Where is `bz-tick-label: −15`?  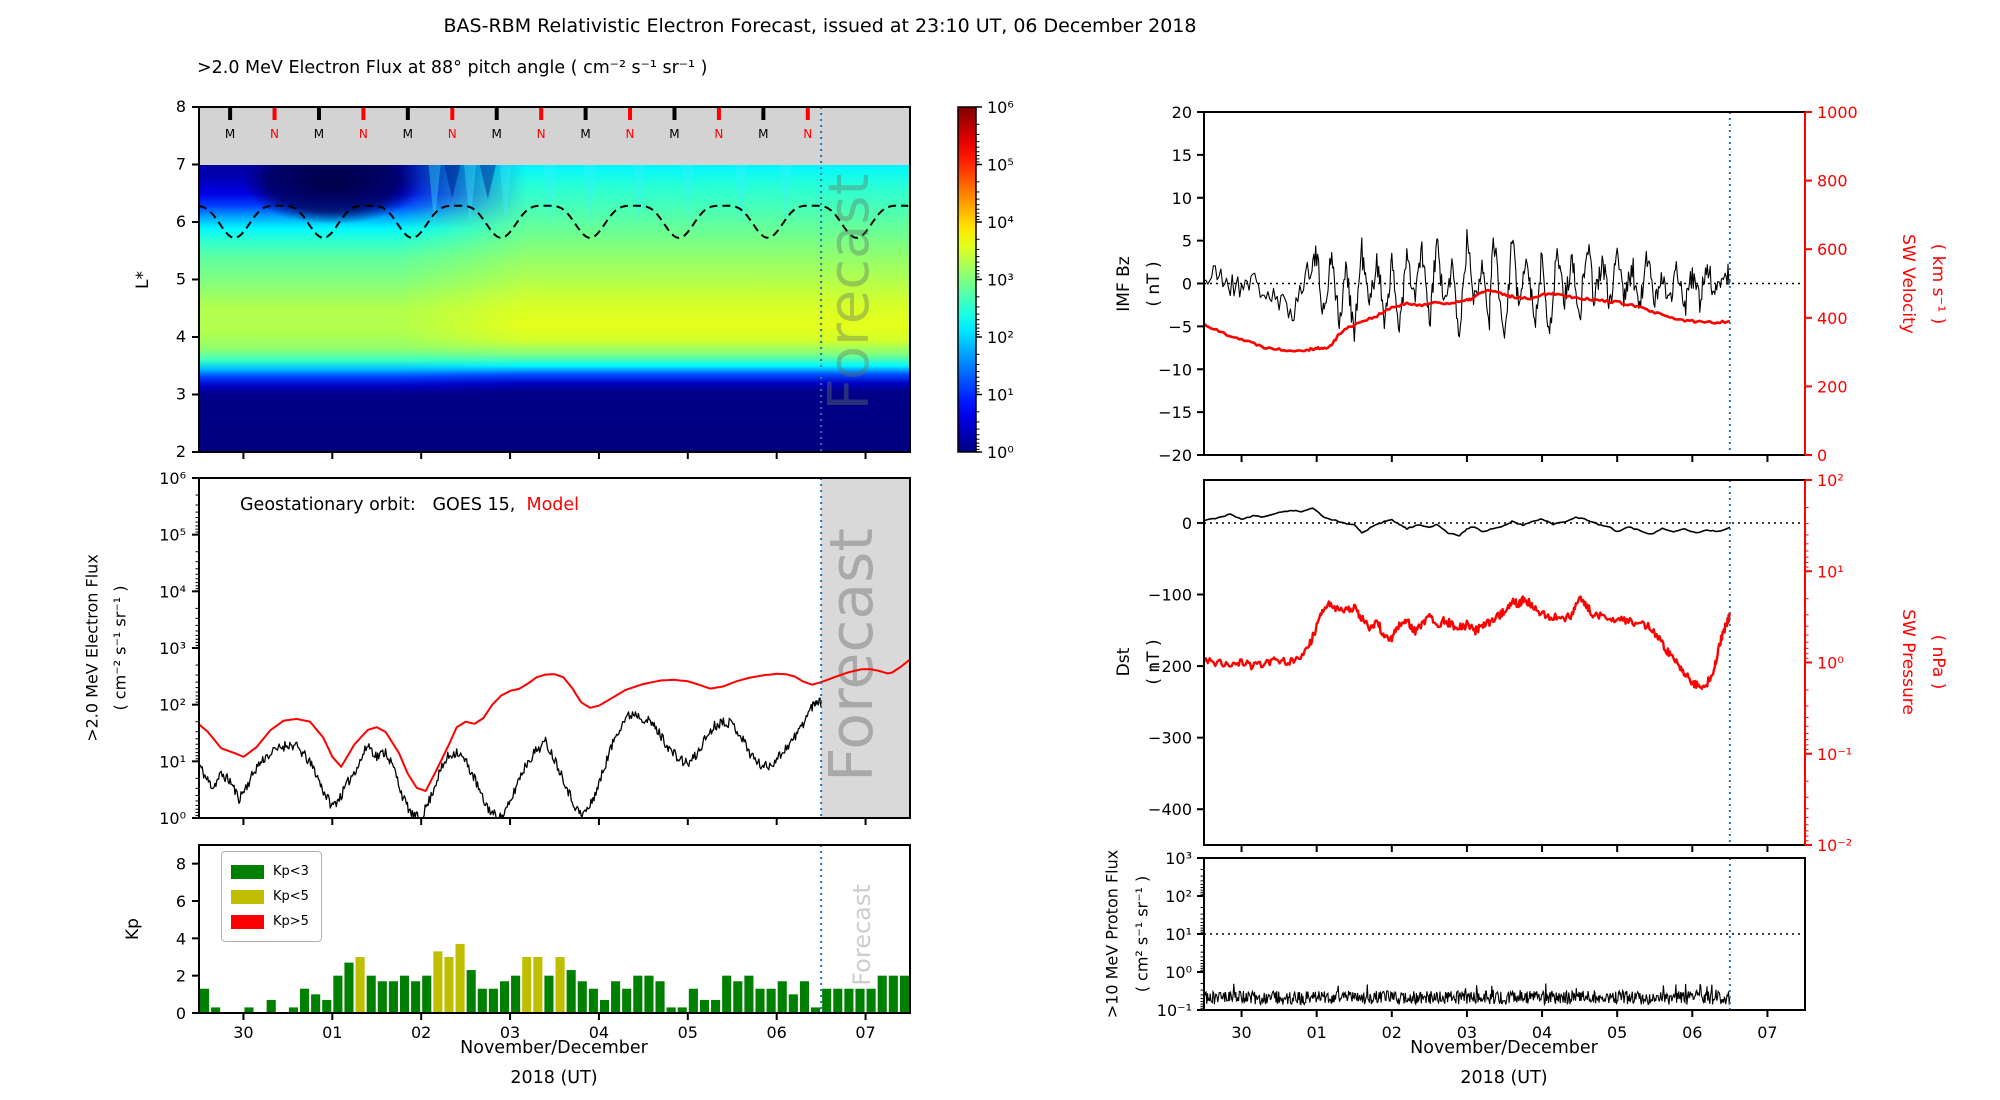
bz-tick-label: −15 is located at coordinates (1175, 412).